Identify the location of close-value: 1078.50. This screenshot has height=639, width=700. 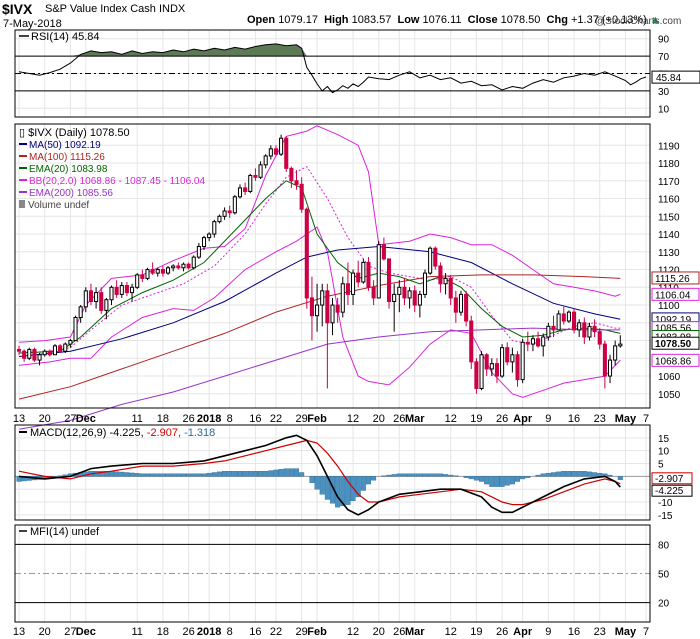
(520, 20).